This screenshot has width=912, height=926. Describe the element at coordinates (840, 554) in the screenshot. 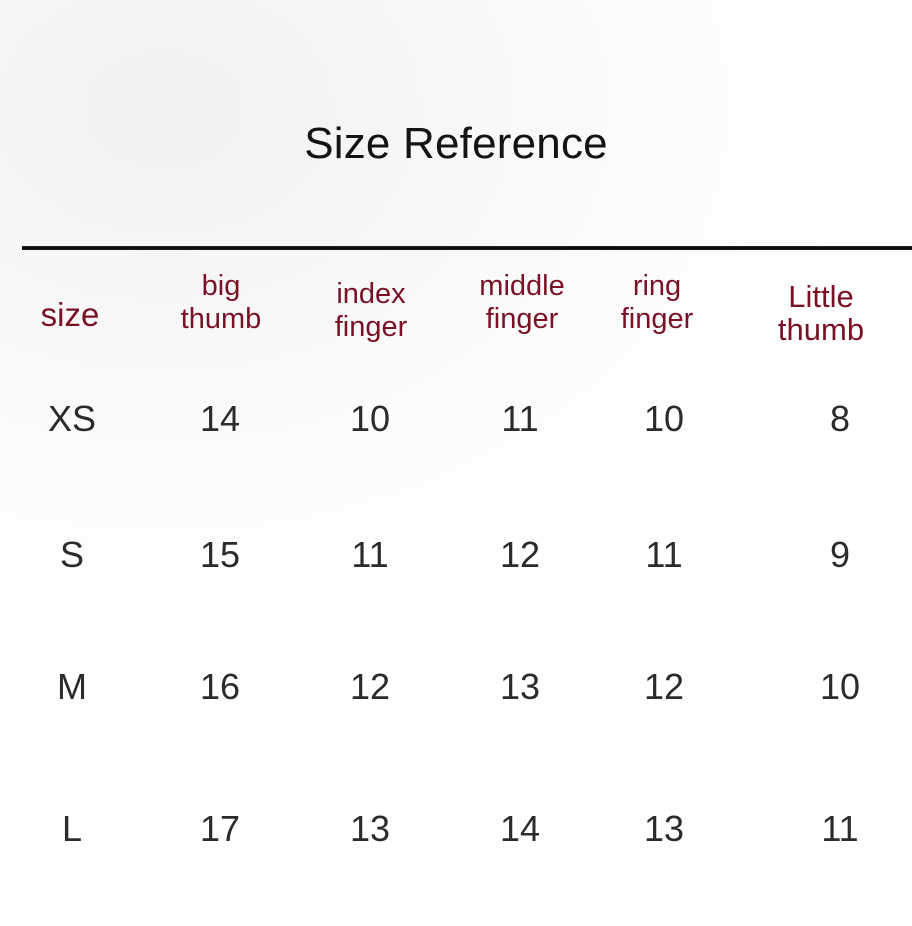

I see `cell-little-thumb: 9` at that location.